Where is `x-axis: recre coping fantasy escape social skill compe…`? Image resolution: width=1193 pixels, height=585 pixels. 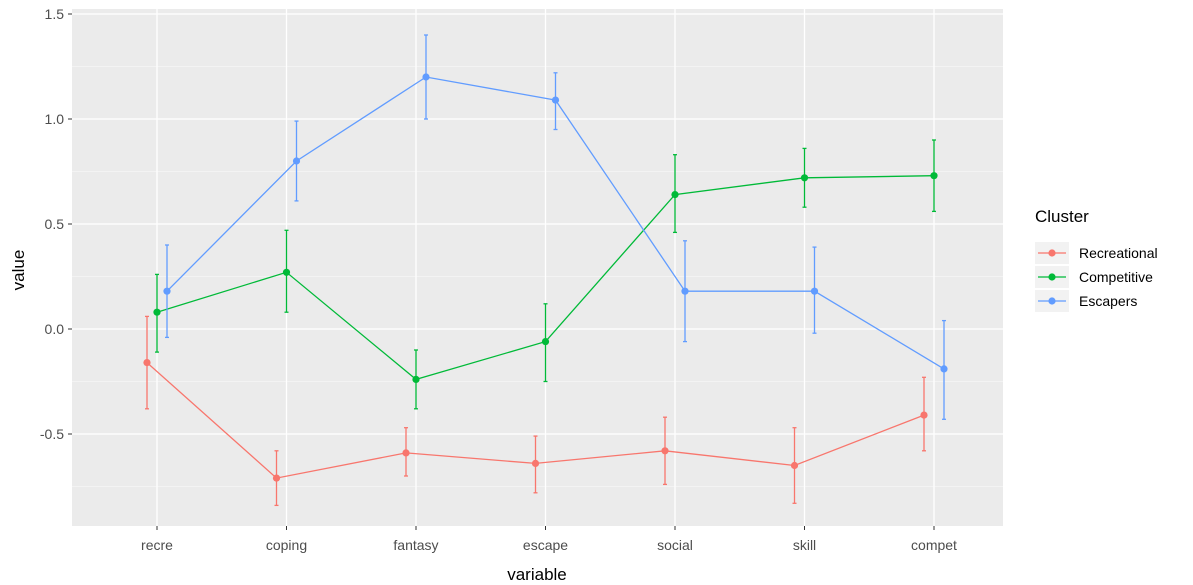 x-axis: recre coping fantasy escape social skill compe… is located at coordinates (549, 539).